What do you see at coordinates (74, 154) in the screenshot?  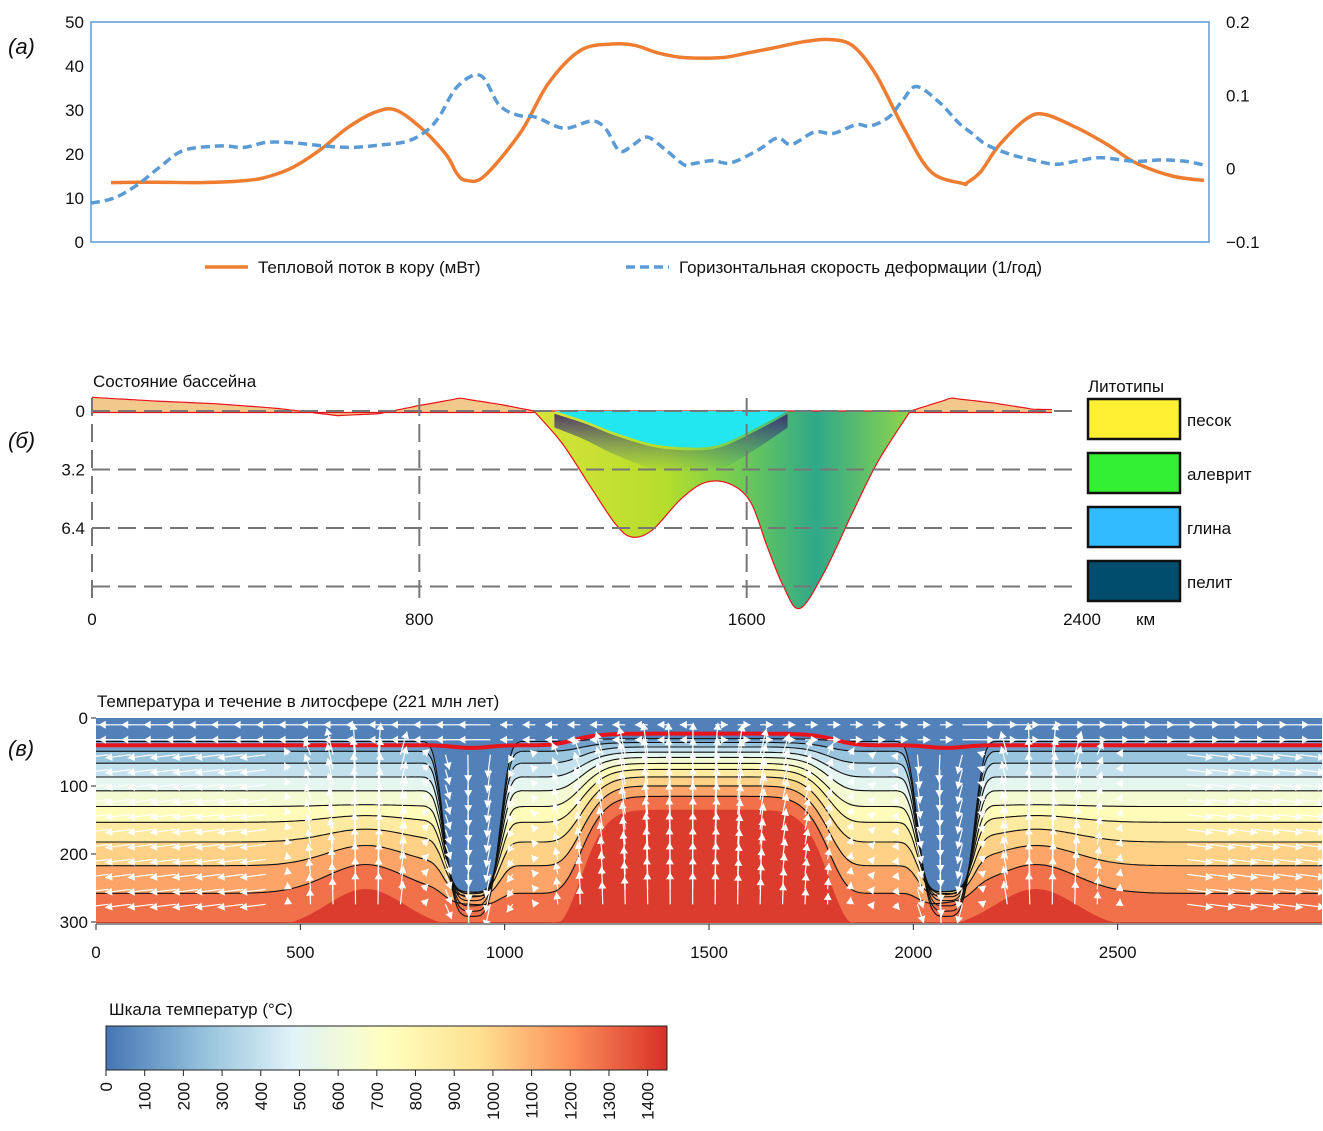 I see `panel-a-y-tick: 20` at bounding box center [74, 154].